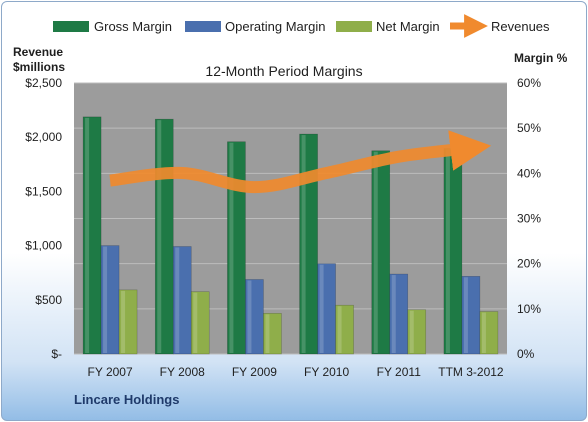 The image size is (588, 422). I want to click on left-axis-title-line1: Revenue, so click(38, 52).